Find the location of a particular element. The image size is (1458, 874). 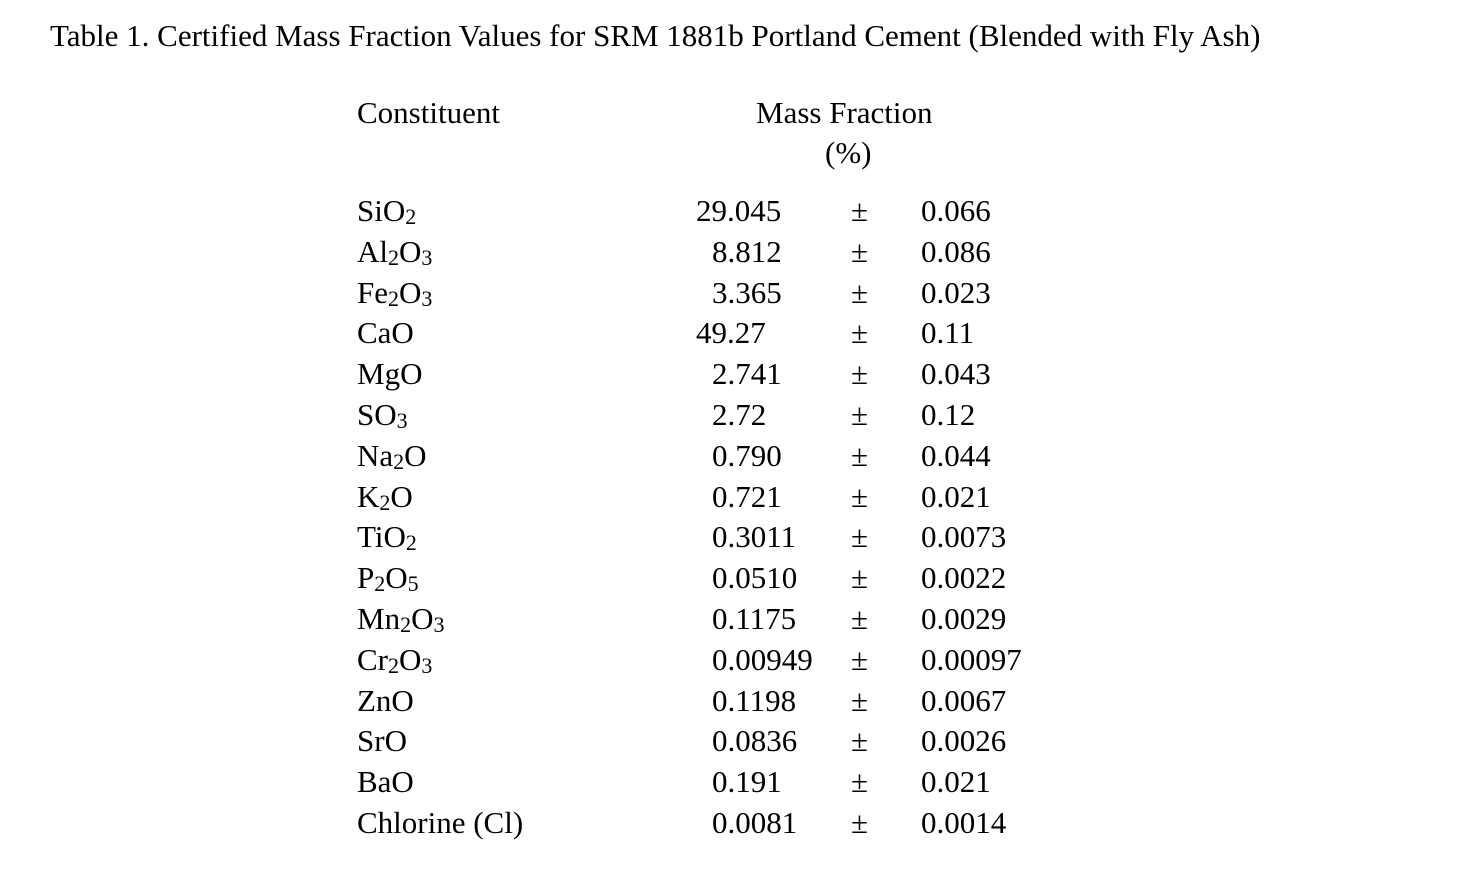

table-row: CaO 49.27 ±0.11 is located at coordinates (729, 333).